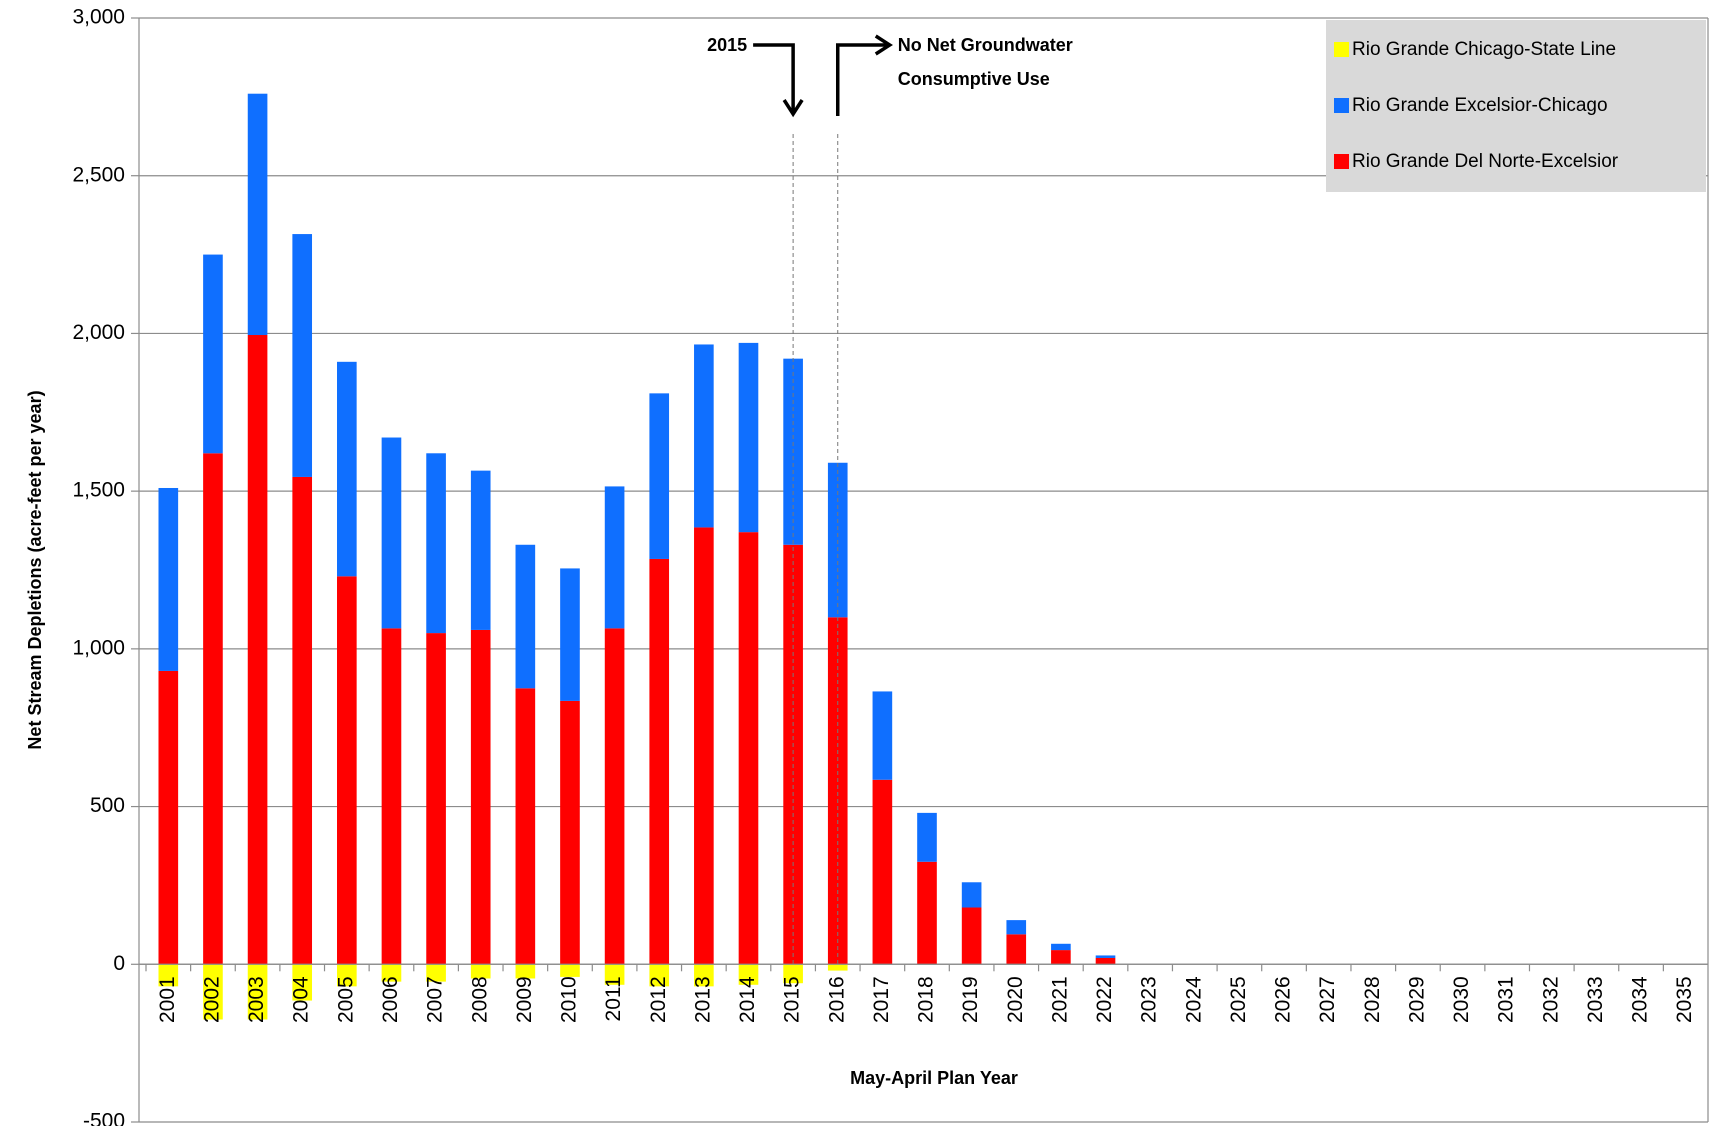 The height and width of the screenshot is (1126, 1711). I want to click on x-tick-label: 2029, so click(1416, 999).